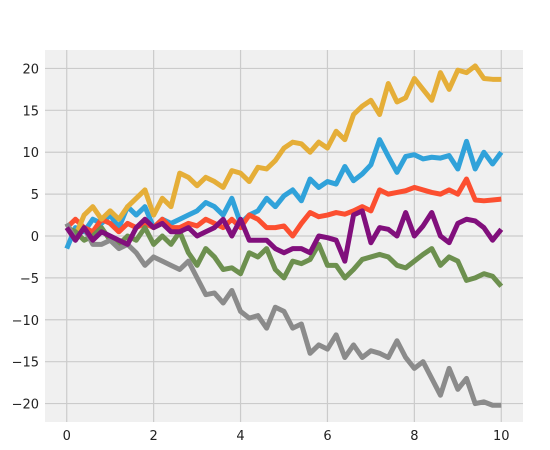  Describe the element at coordinates (240, 436) in the screenshot. I see `x-tick-label: 4` at that location.